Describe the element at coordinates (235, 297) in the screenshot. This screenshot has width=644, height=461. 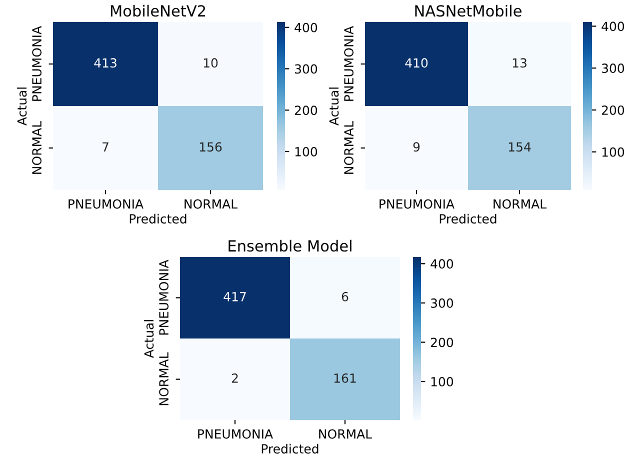
I see `data-label: 417` at that location.